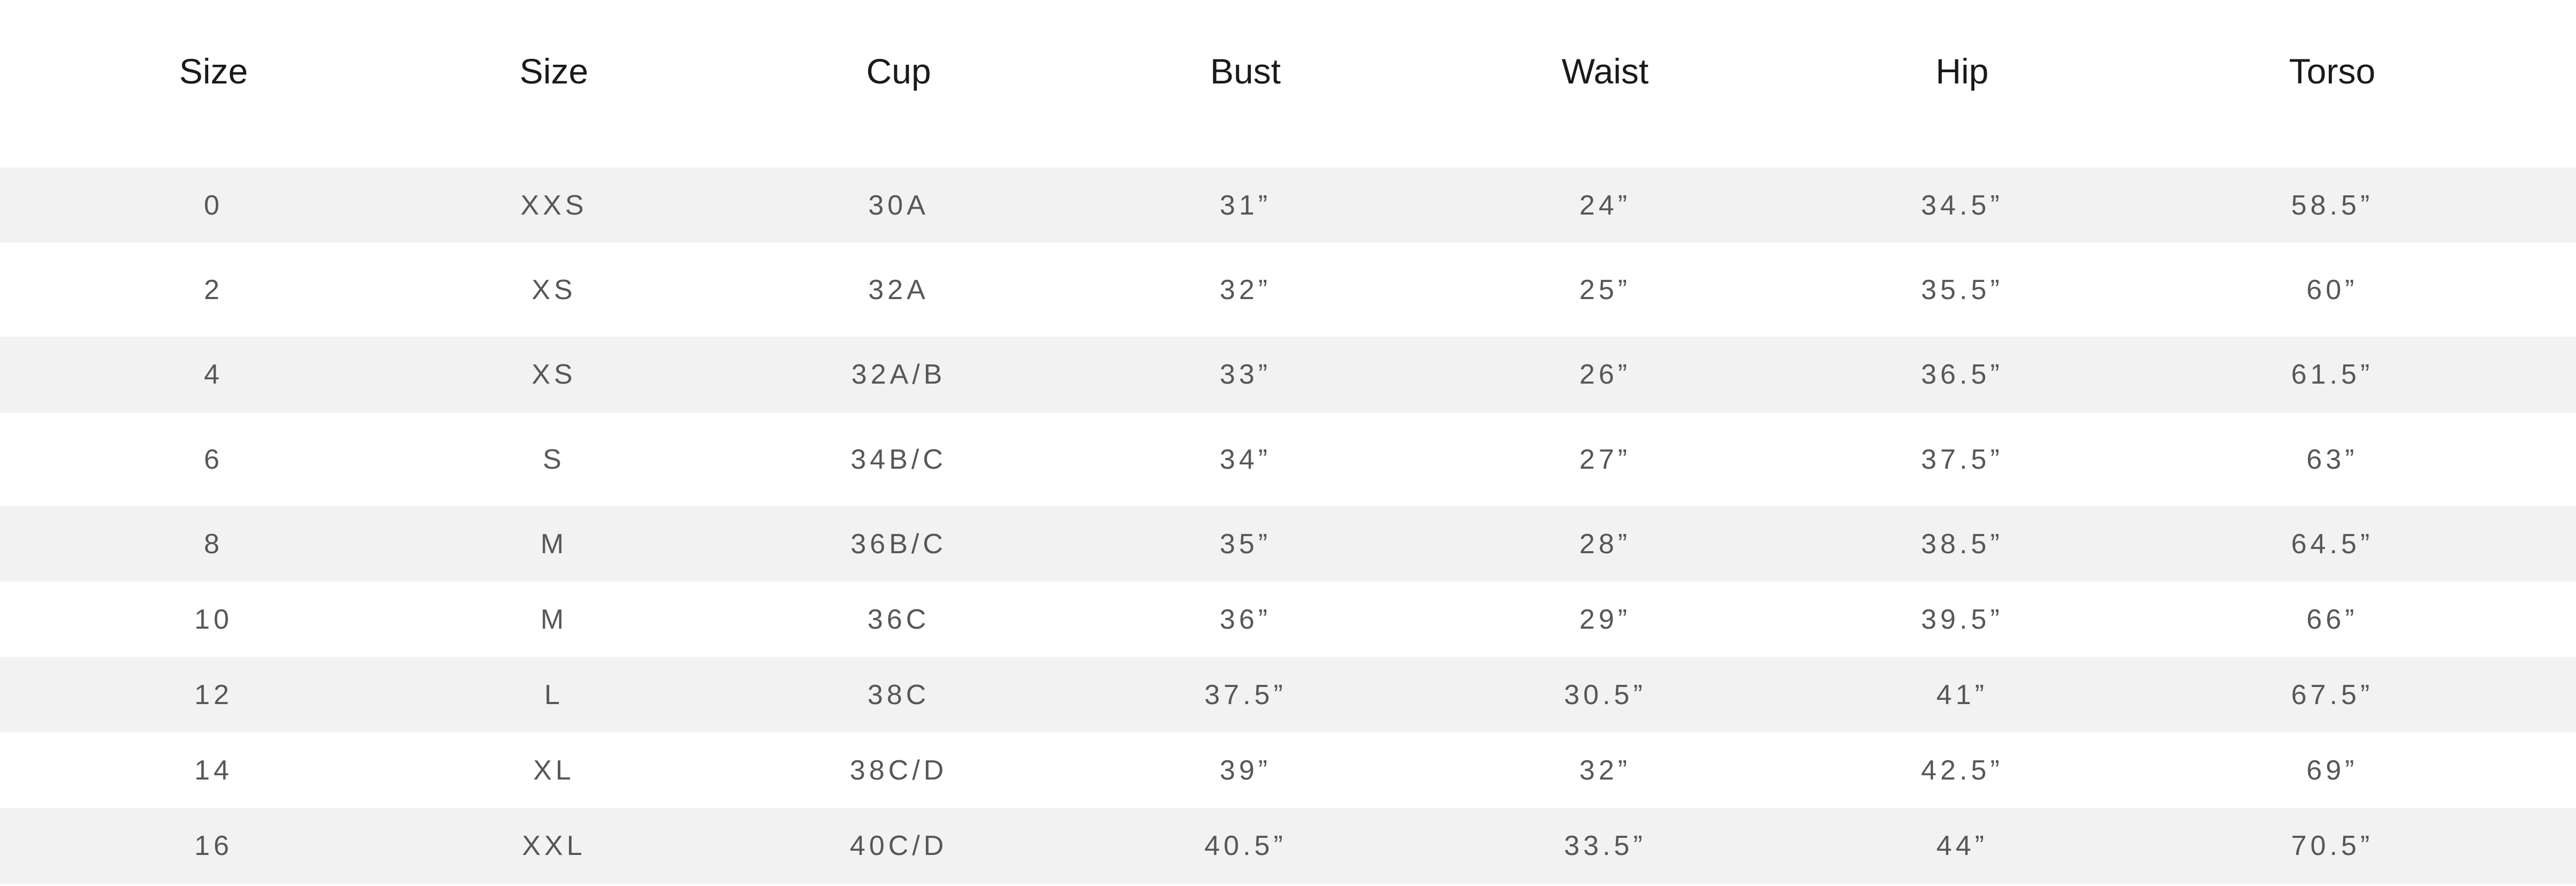 This screenshot has width=2576, height=886. Describe the element at coordinates (2332, 460) in the screenshot. I see `table-cell: 63”` at that location.